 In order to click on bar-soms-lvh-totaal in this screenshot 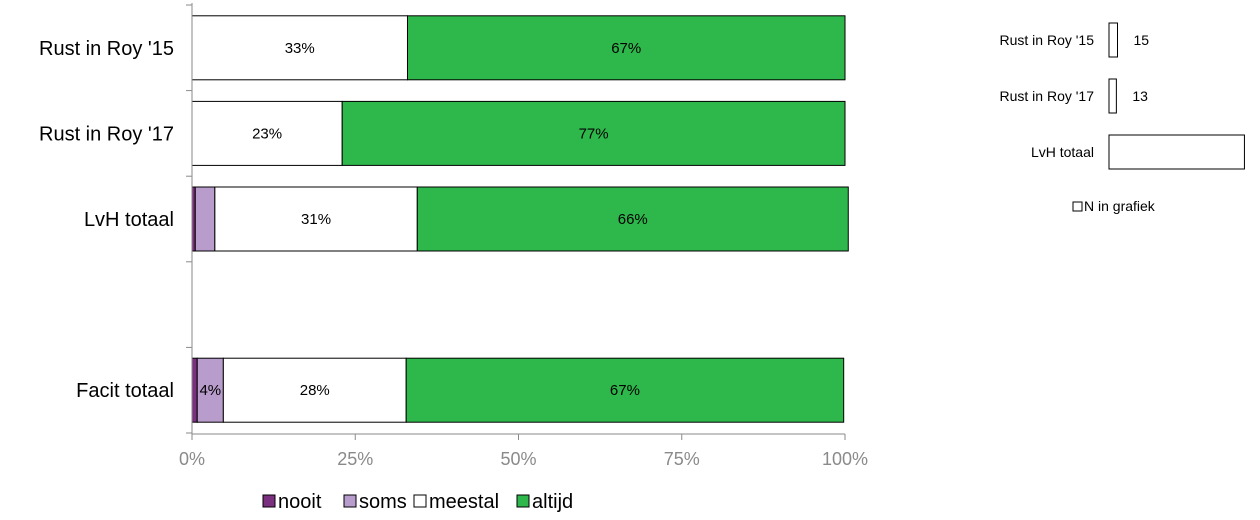, I will do `click(205, 219)`.